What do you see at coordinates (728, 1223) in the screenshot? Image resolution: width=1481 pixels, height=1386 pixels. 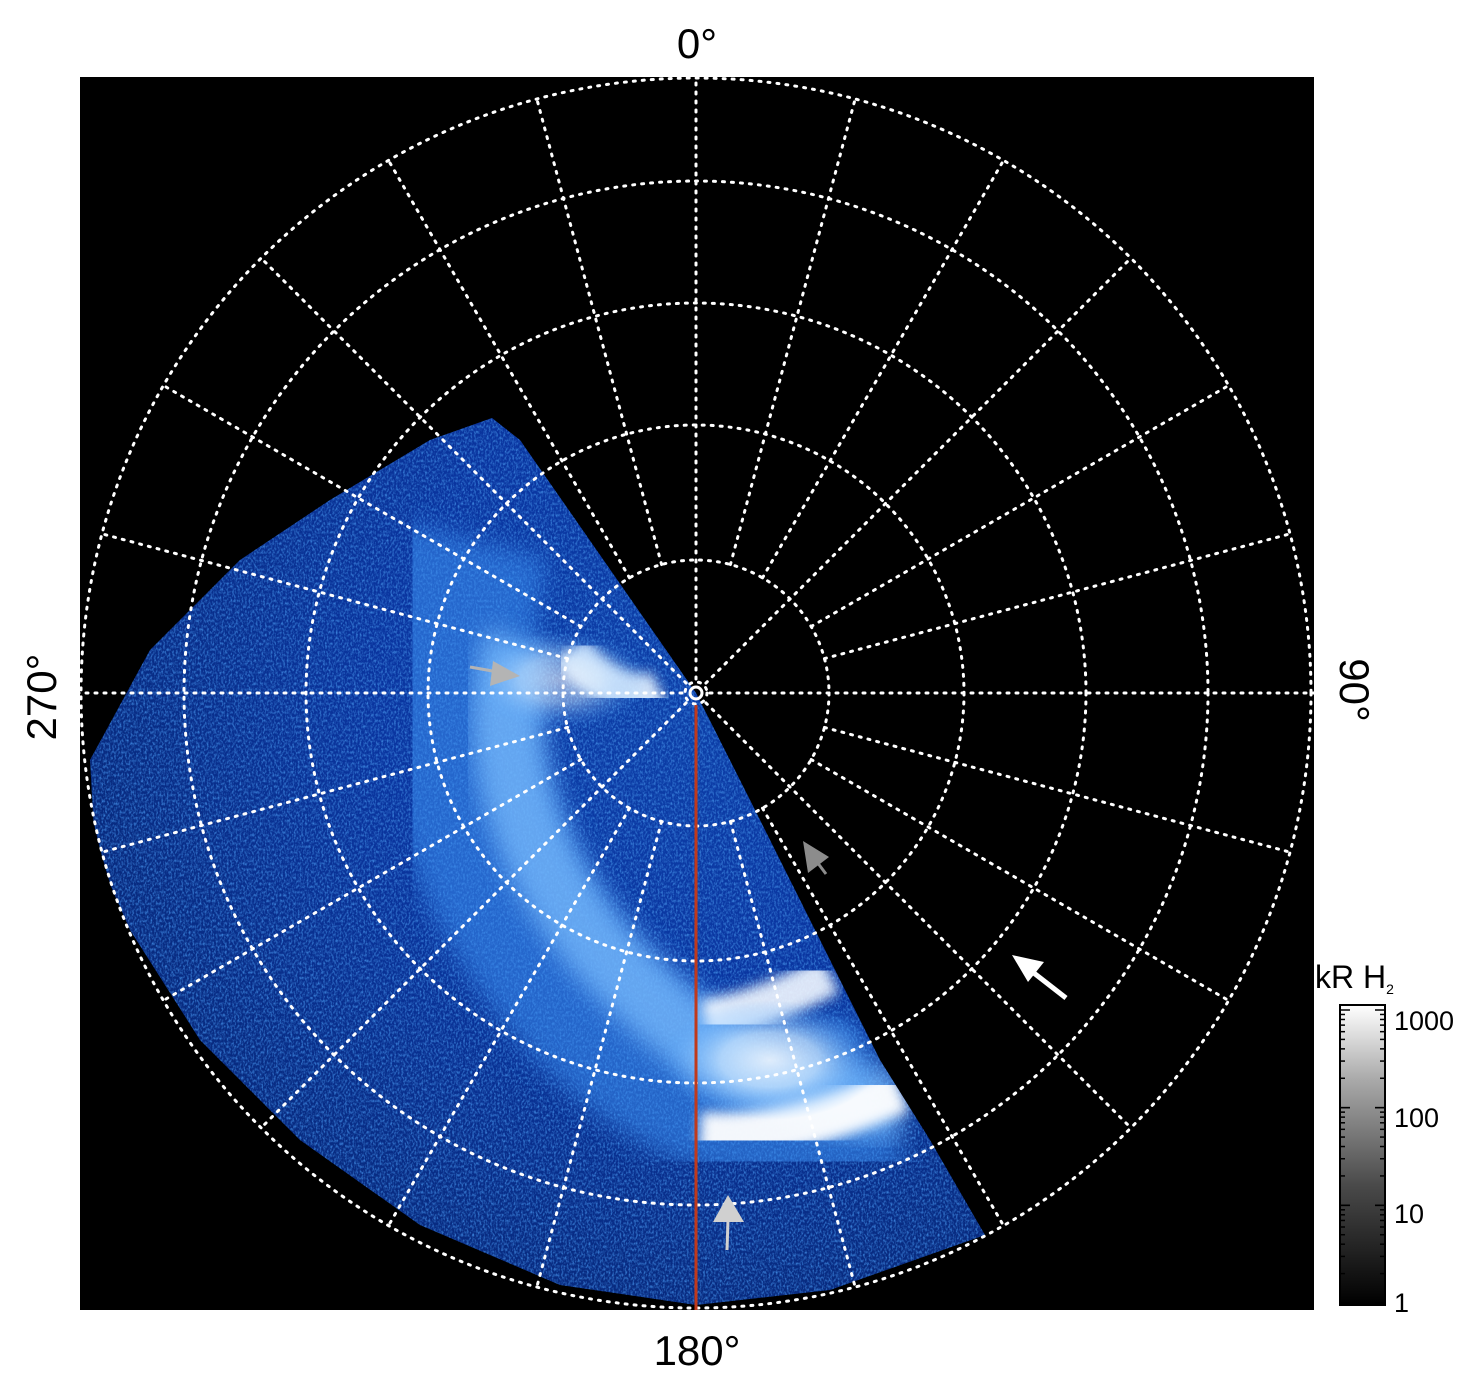 I see `bottom-gray-arrow` at bounding box center [728, 1223].